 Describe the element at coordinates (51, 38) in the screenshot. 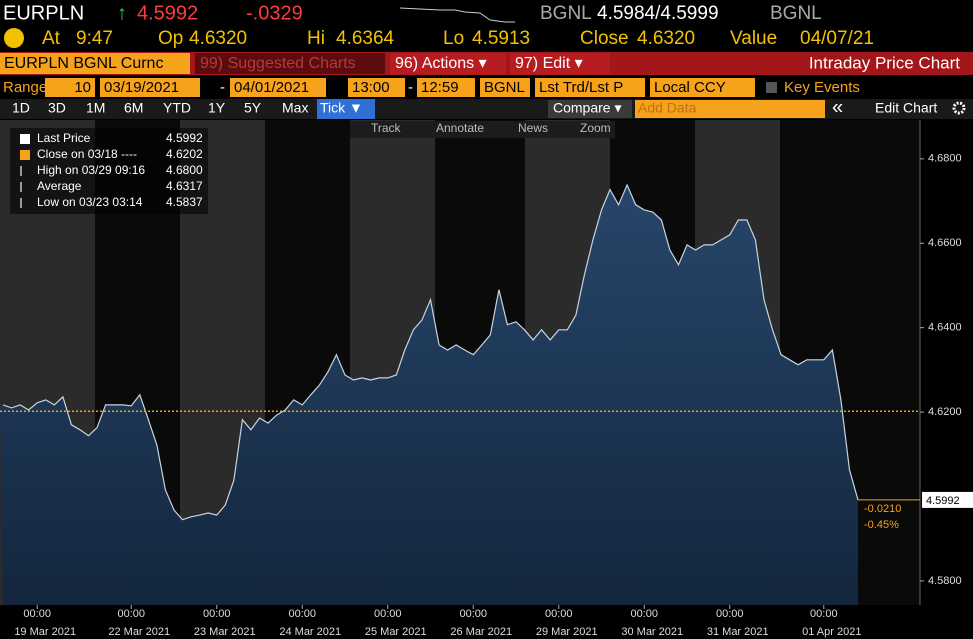

I see `quote-label: At` at that location.